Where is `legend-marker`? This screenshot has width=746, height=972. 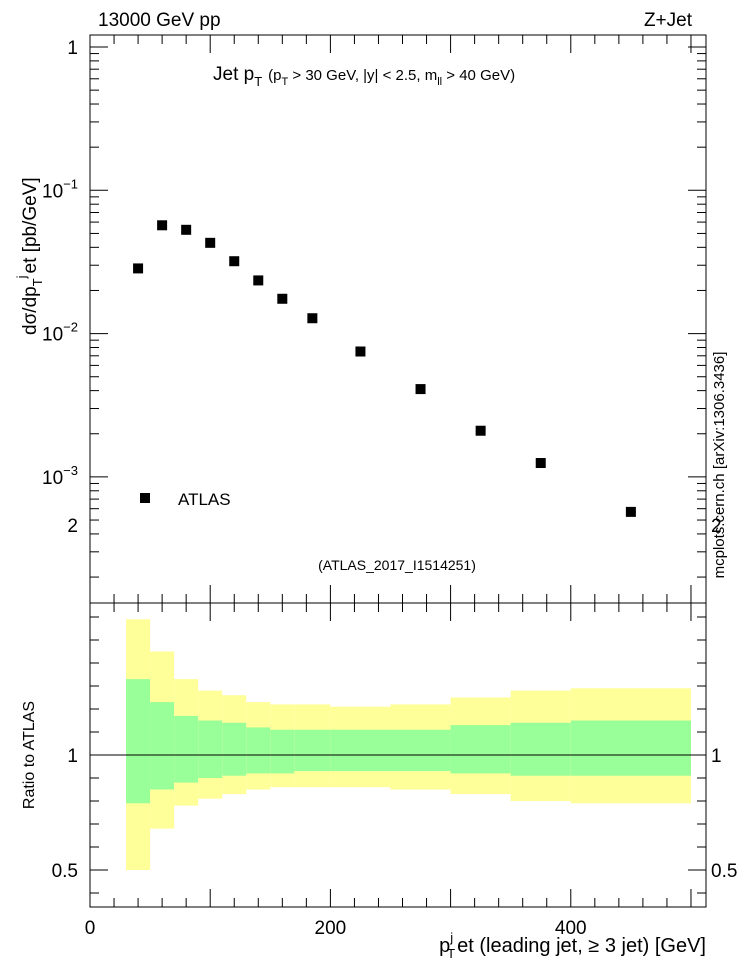
legend-marker is located at coordinates (145, 498).